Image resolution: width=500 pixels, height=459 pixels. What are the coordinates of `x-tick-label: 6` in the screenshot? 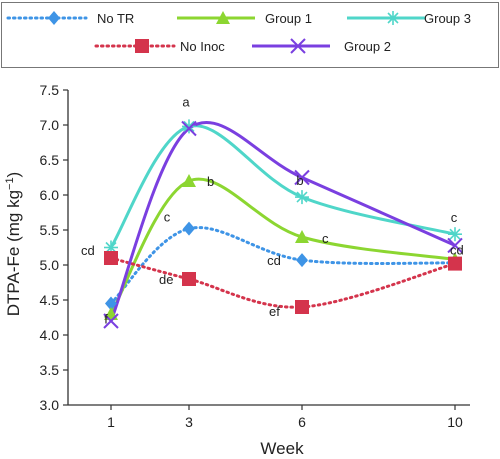 It's located at (302, 422).